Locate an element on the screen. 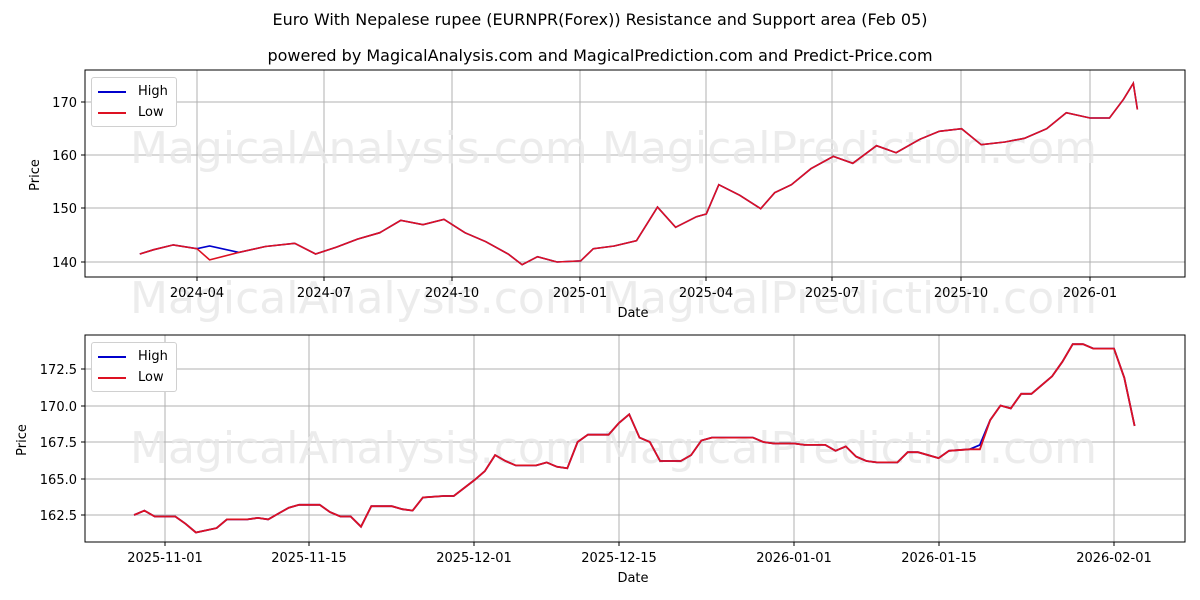 The height and width of the screenshot is (600, 1200). top-ylabel: Price is located at coordinates (35, 175).